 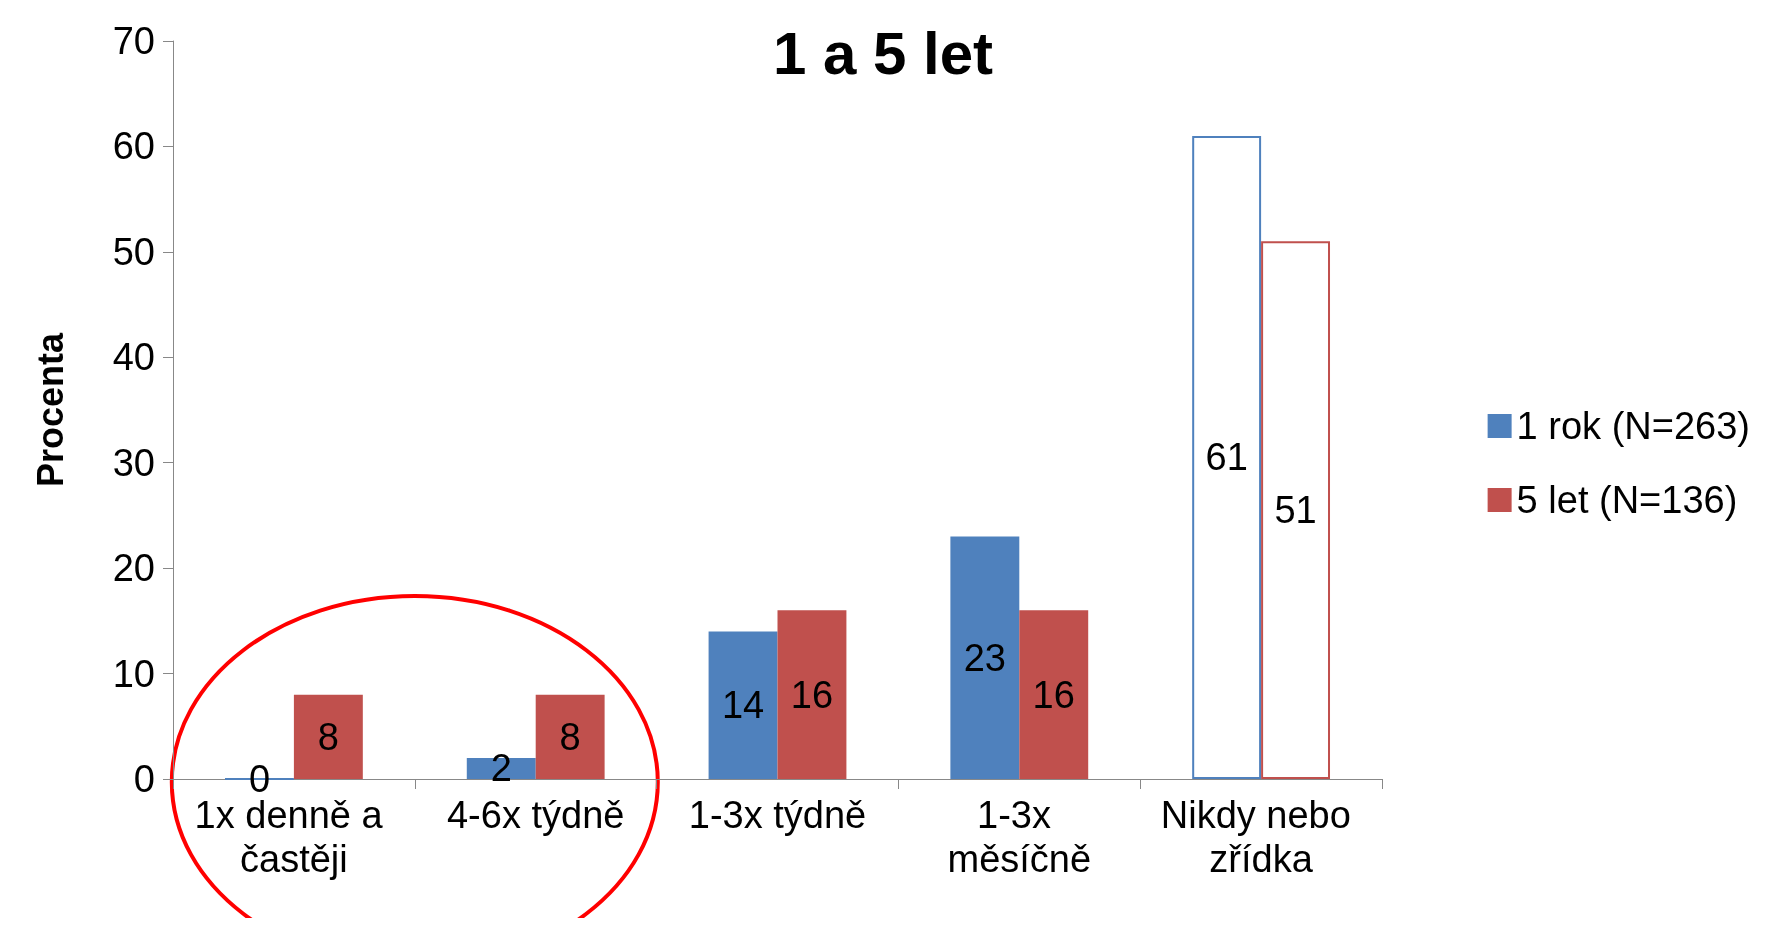 I want to click on x-tick-label: 4-6x týdně, so click(x=535, y=815).